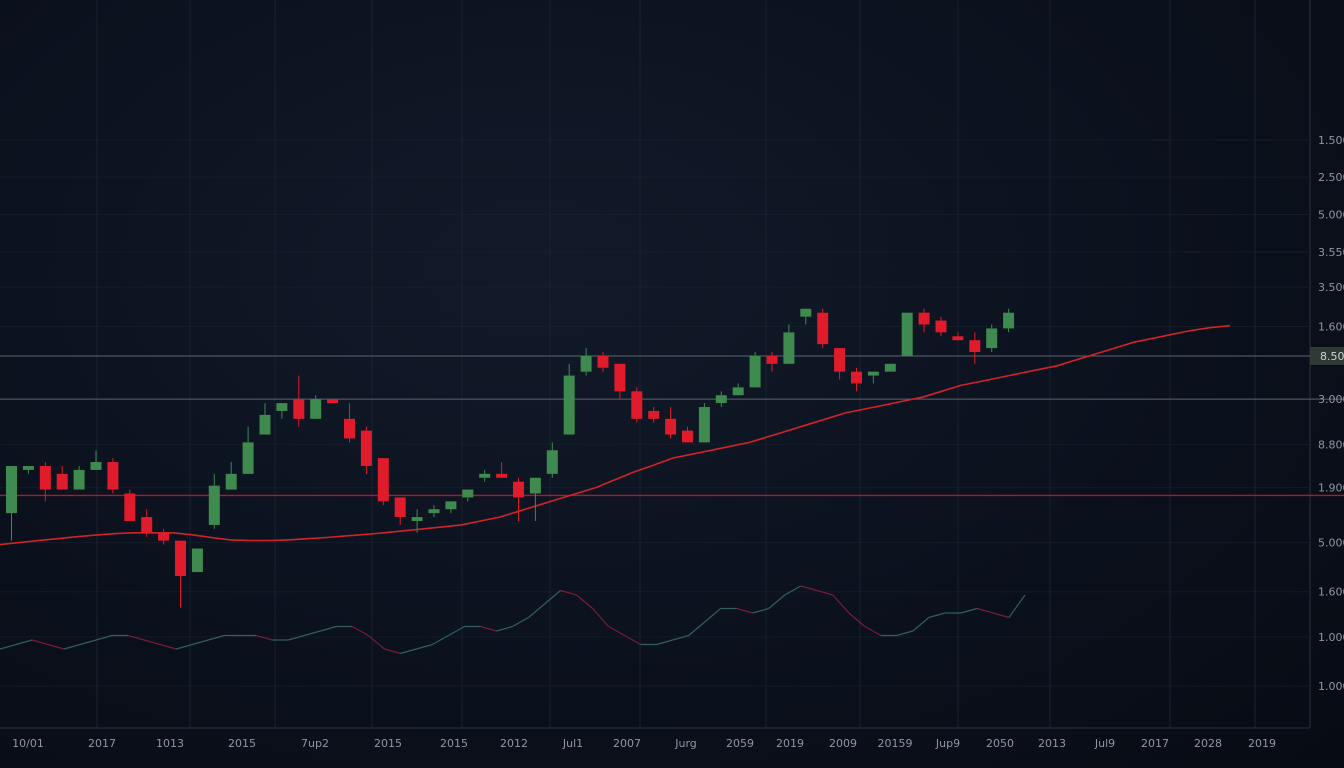 This screenshot has height=768, width=1344. What do you see at coordinates (1331, 686) in the screenshot?
I see `y-tick-label: 1.000` at bounding box center [1331, 686].